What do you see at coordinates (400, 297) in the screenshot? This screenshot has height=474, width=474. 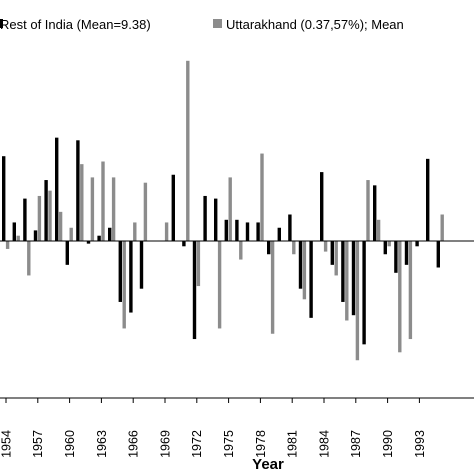 I see `bar-uttarakhand-1991` at bounding box center [400, 297].